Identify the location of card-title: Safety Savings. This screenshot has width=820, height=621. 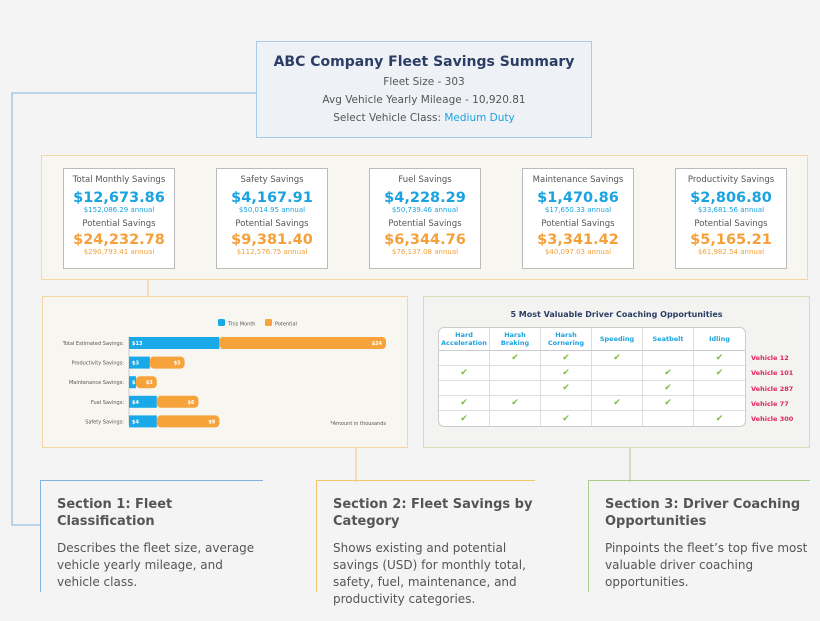
(272, 180).